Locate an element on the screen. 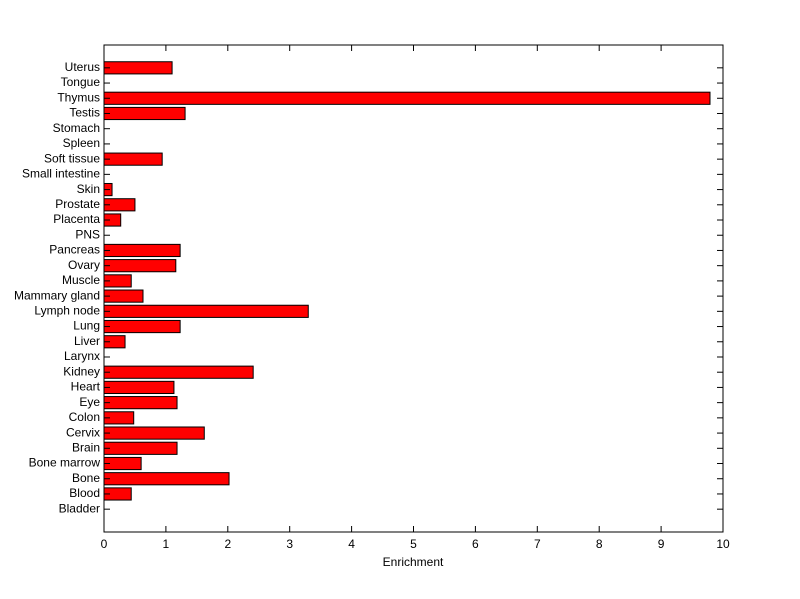  y-tick-label: Muscle is located at coordinates (81, 280).